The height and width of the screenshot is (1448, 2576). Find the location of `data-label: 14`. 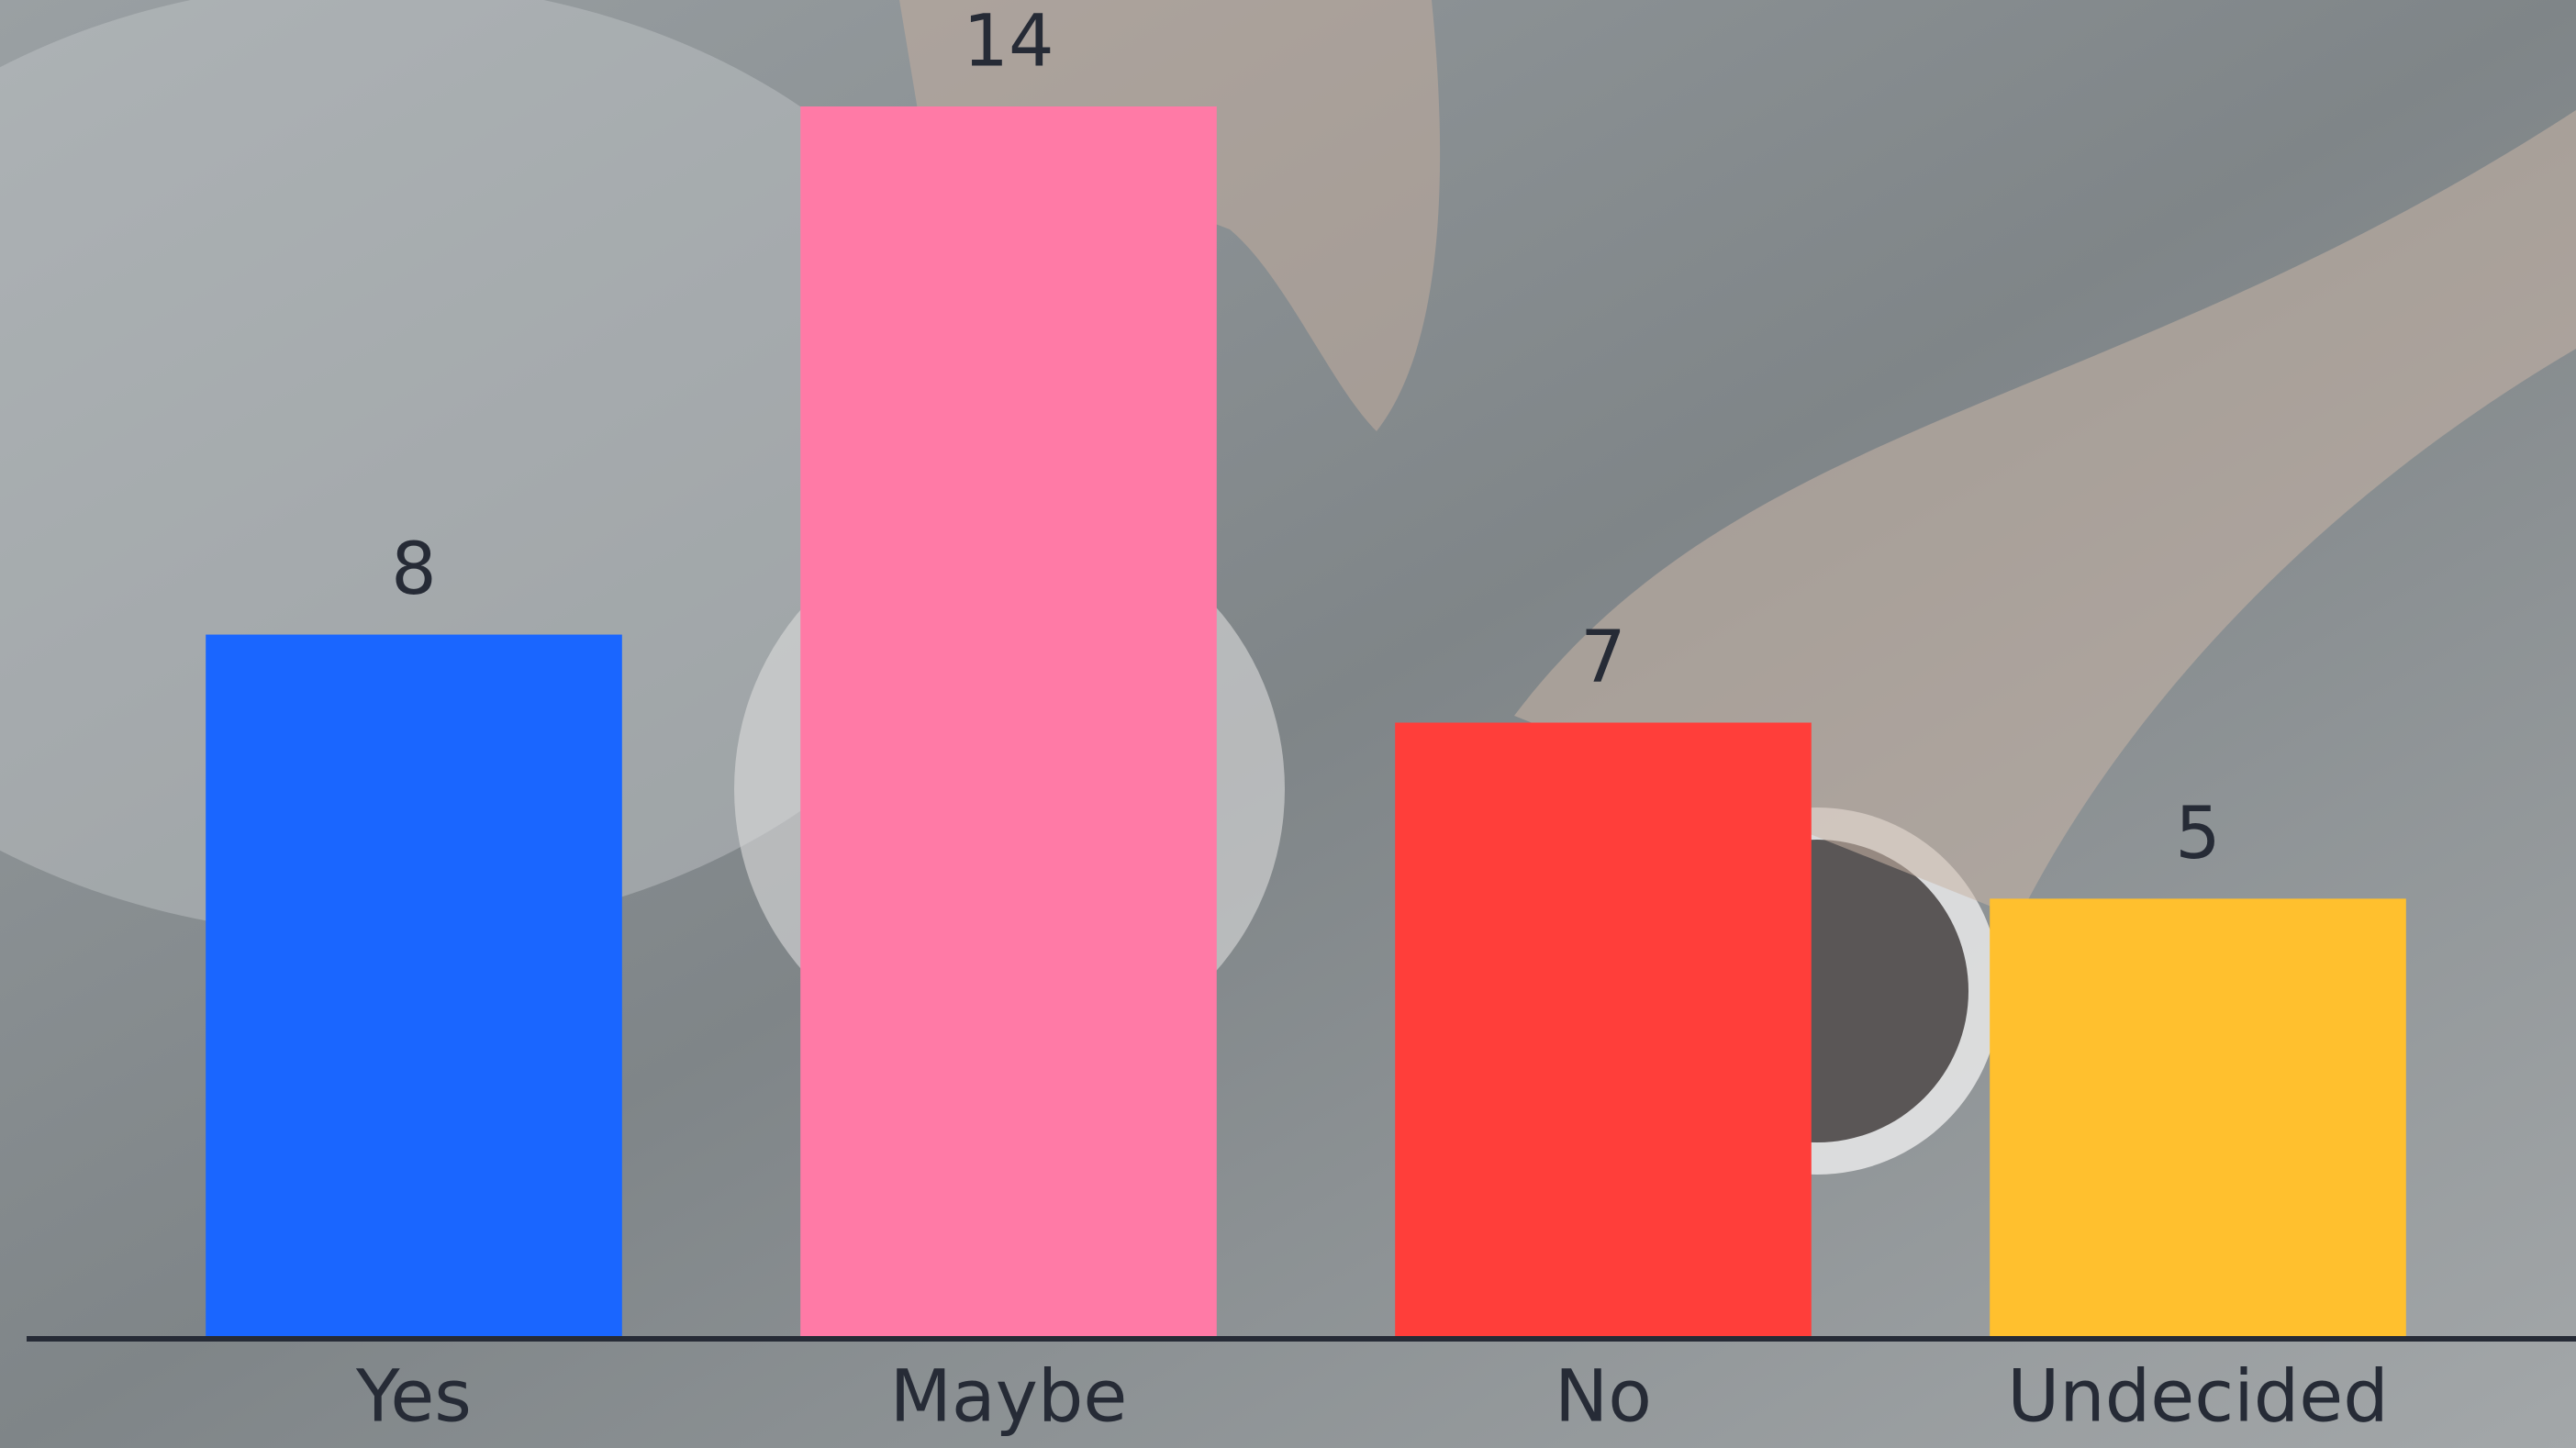

data-label: 14 is located at coordinates (1008, 42).